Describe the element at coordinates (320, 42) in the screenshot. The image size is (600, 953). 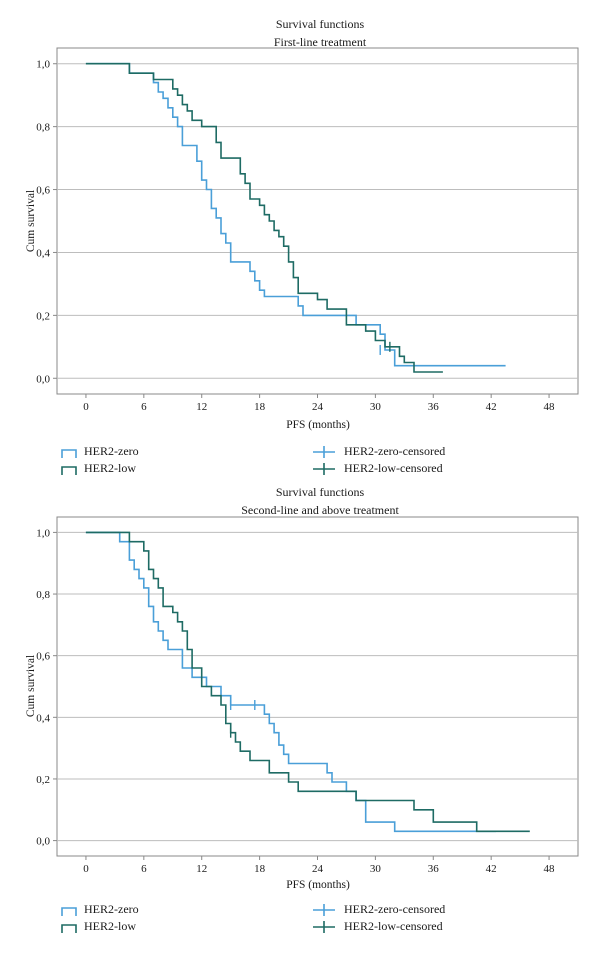
I see `chart-subtitle: First-line treatment` at that location.